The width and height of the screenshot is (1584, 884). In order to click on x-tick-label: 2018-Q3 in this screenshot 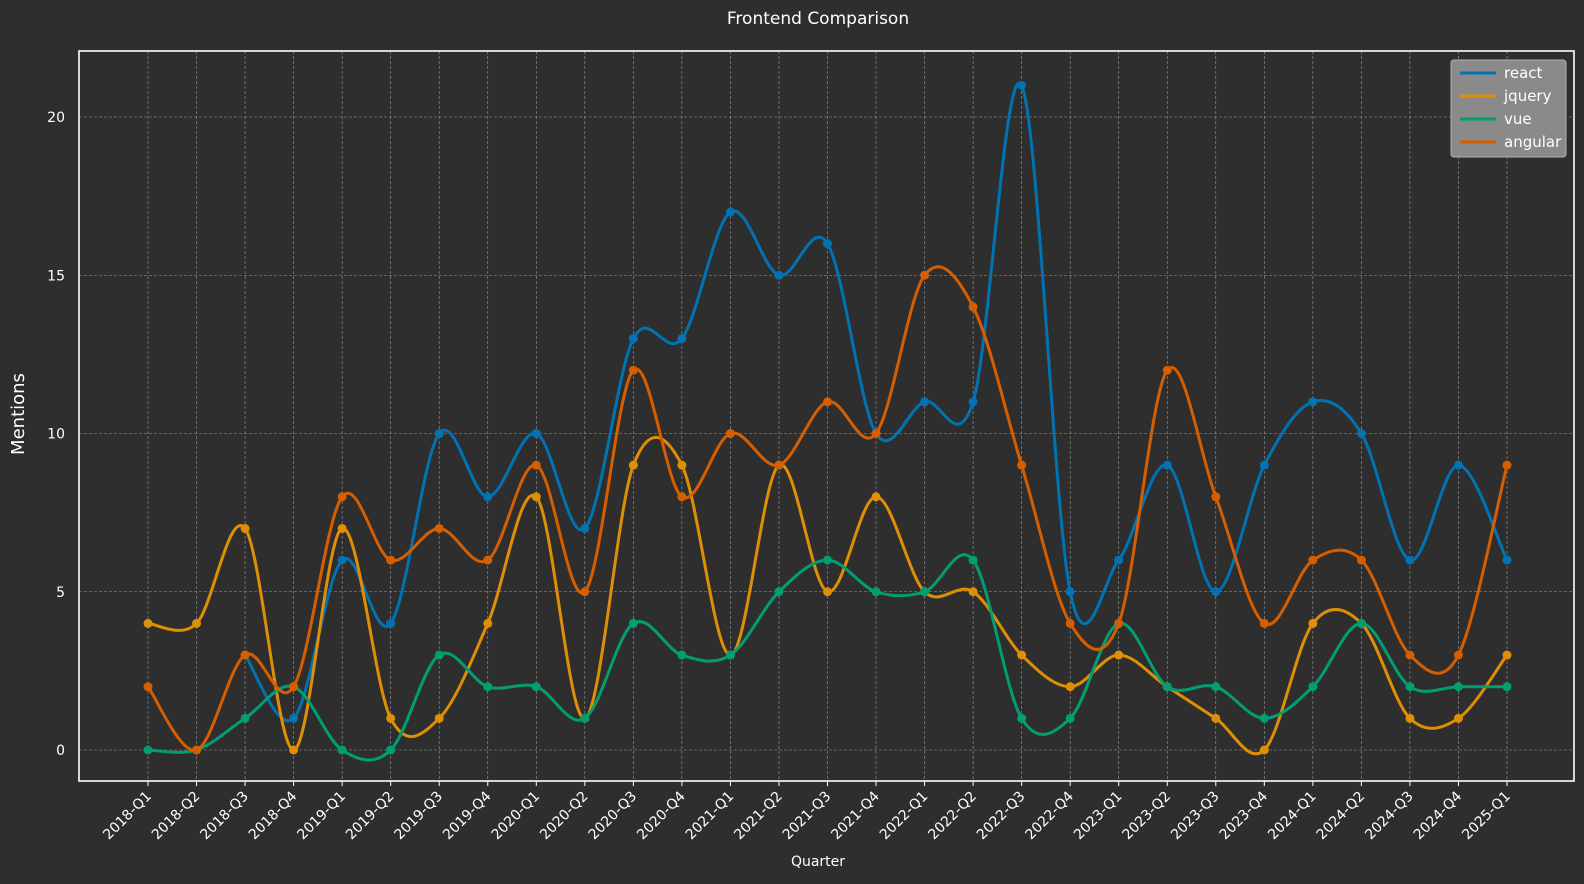, I will do `click(224, 816)`.